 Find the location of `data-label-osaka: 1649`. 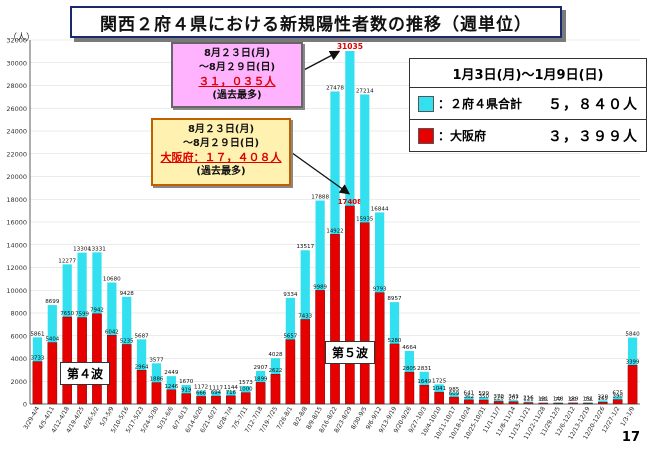

data-label-osaka: 1649 is located at coordinates (424, 382).